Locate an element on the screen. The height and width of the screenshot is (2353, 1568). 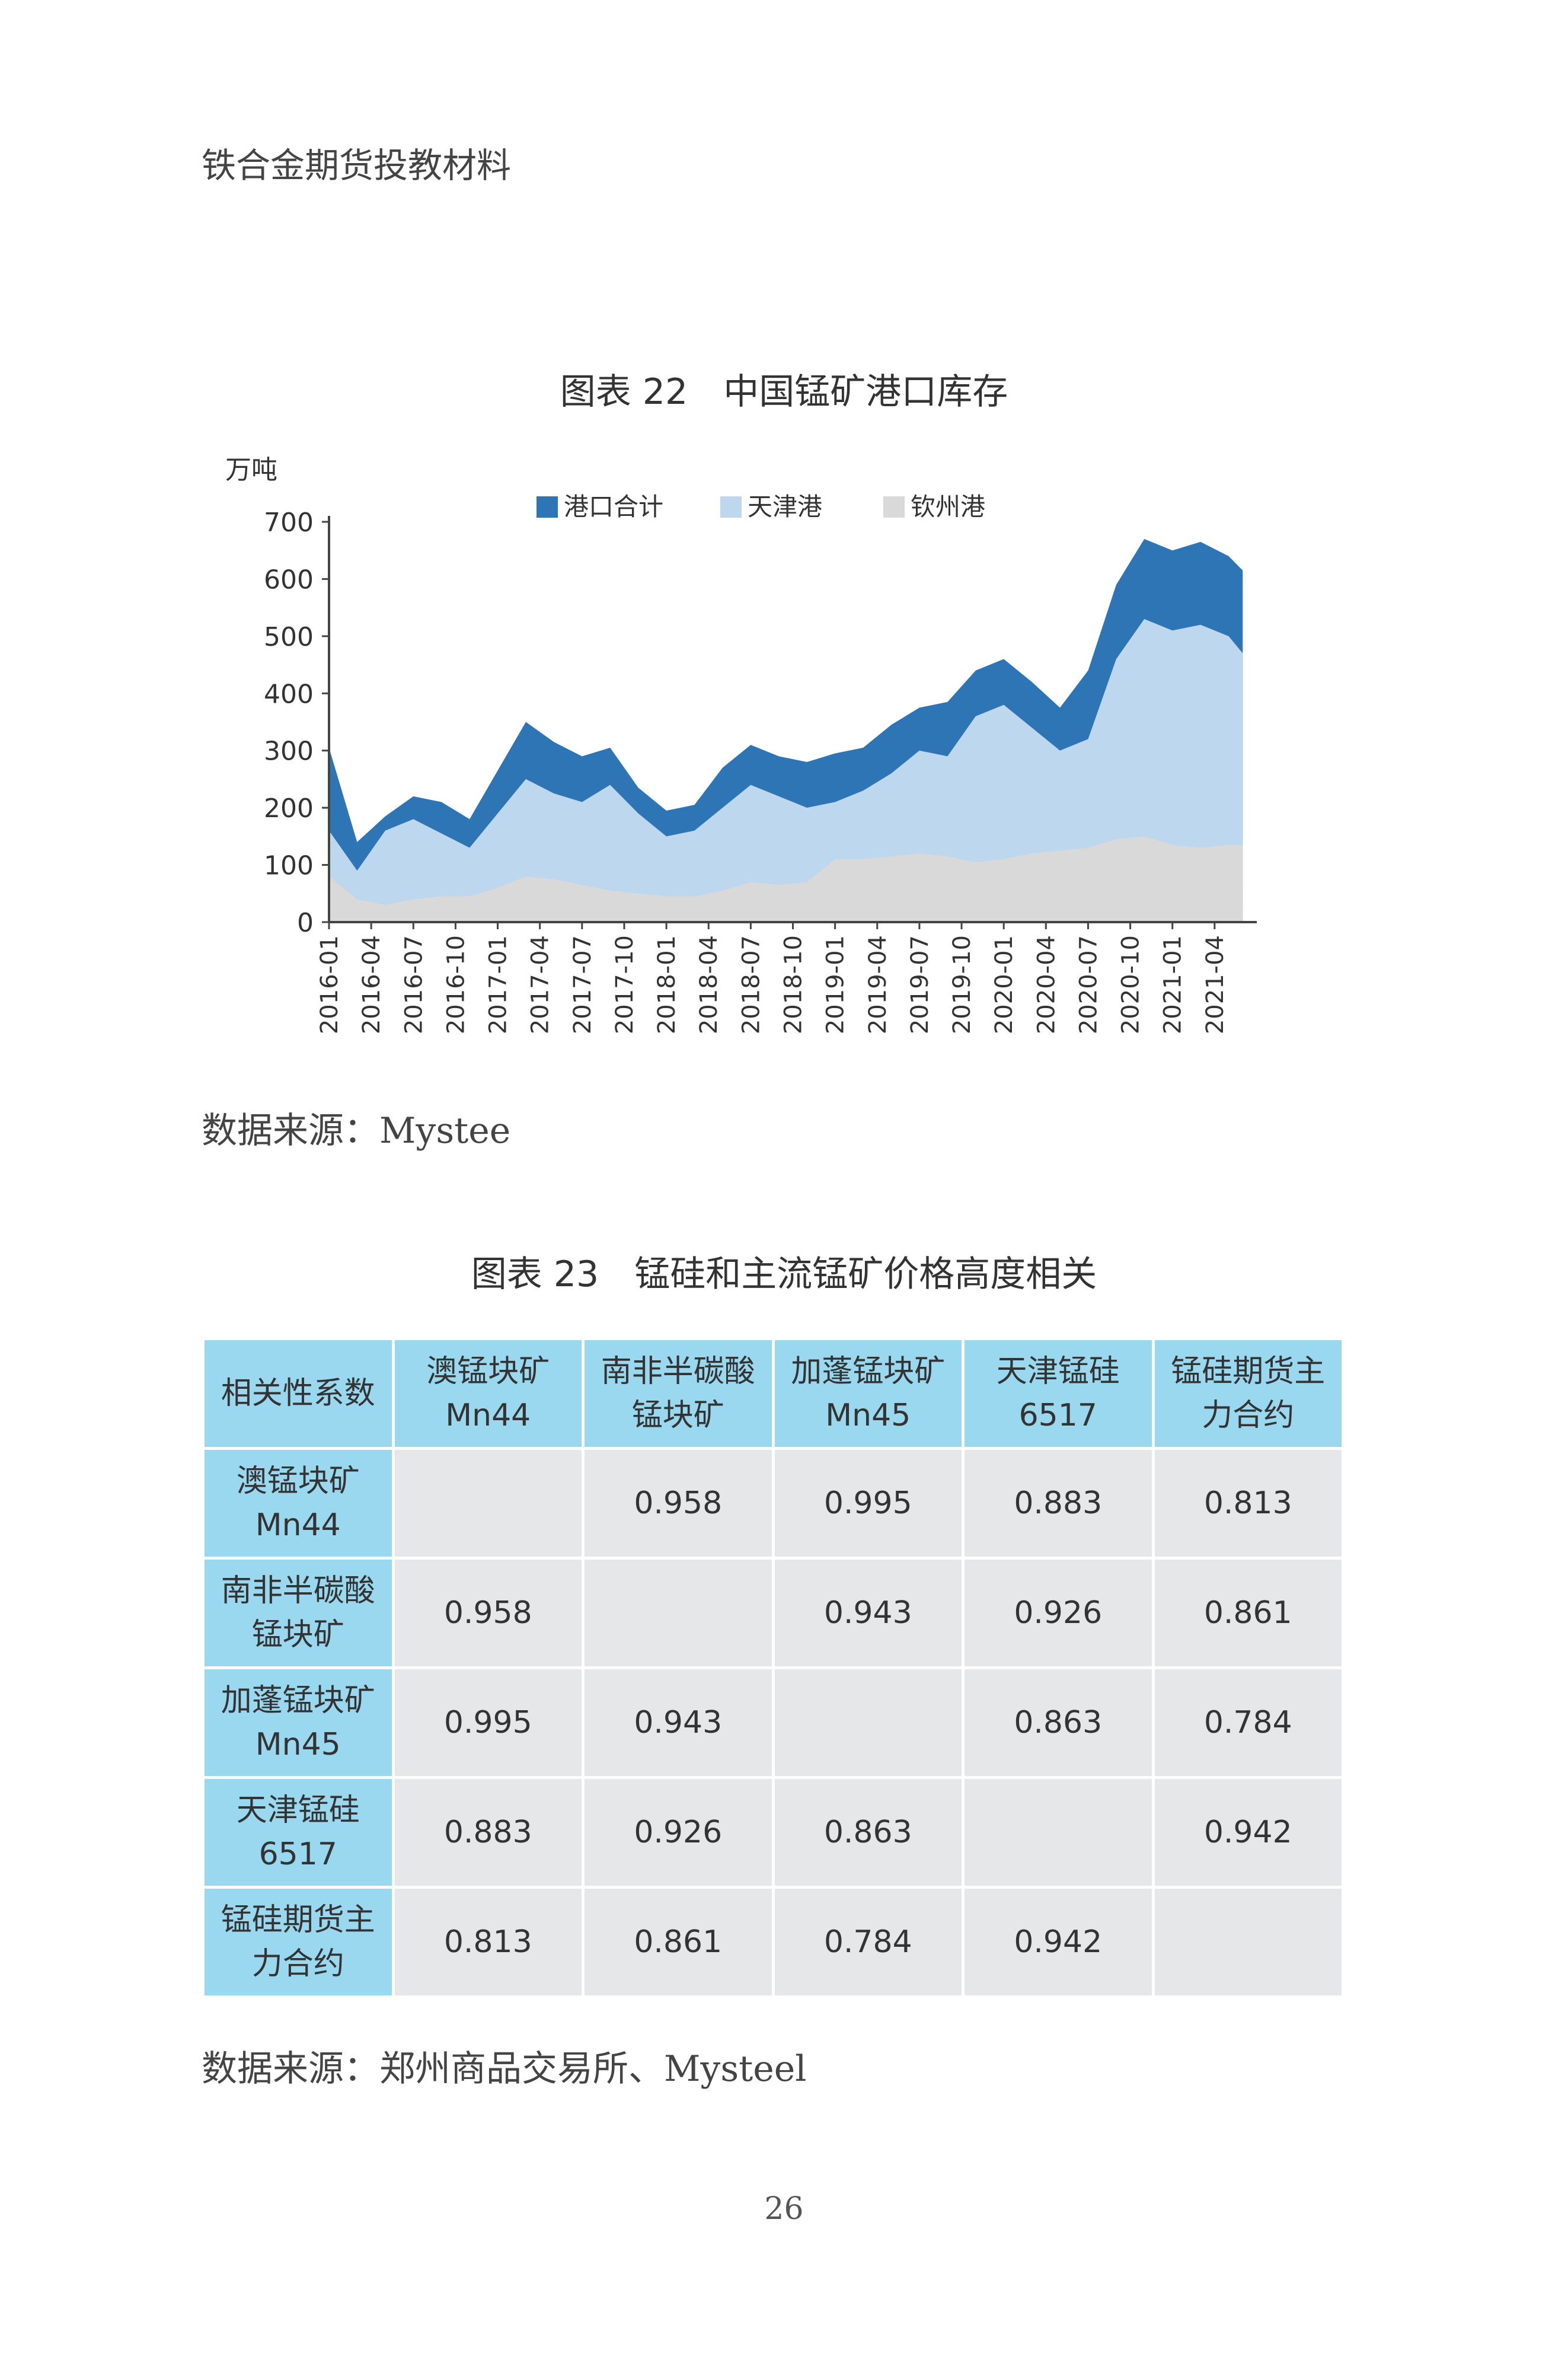
y-tick-label: 700 is located at coordinates (289, 523).